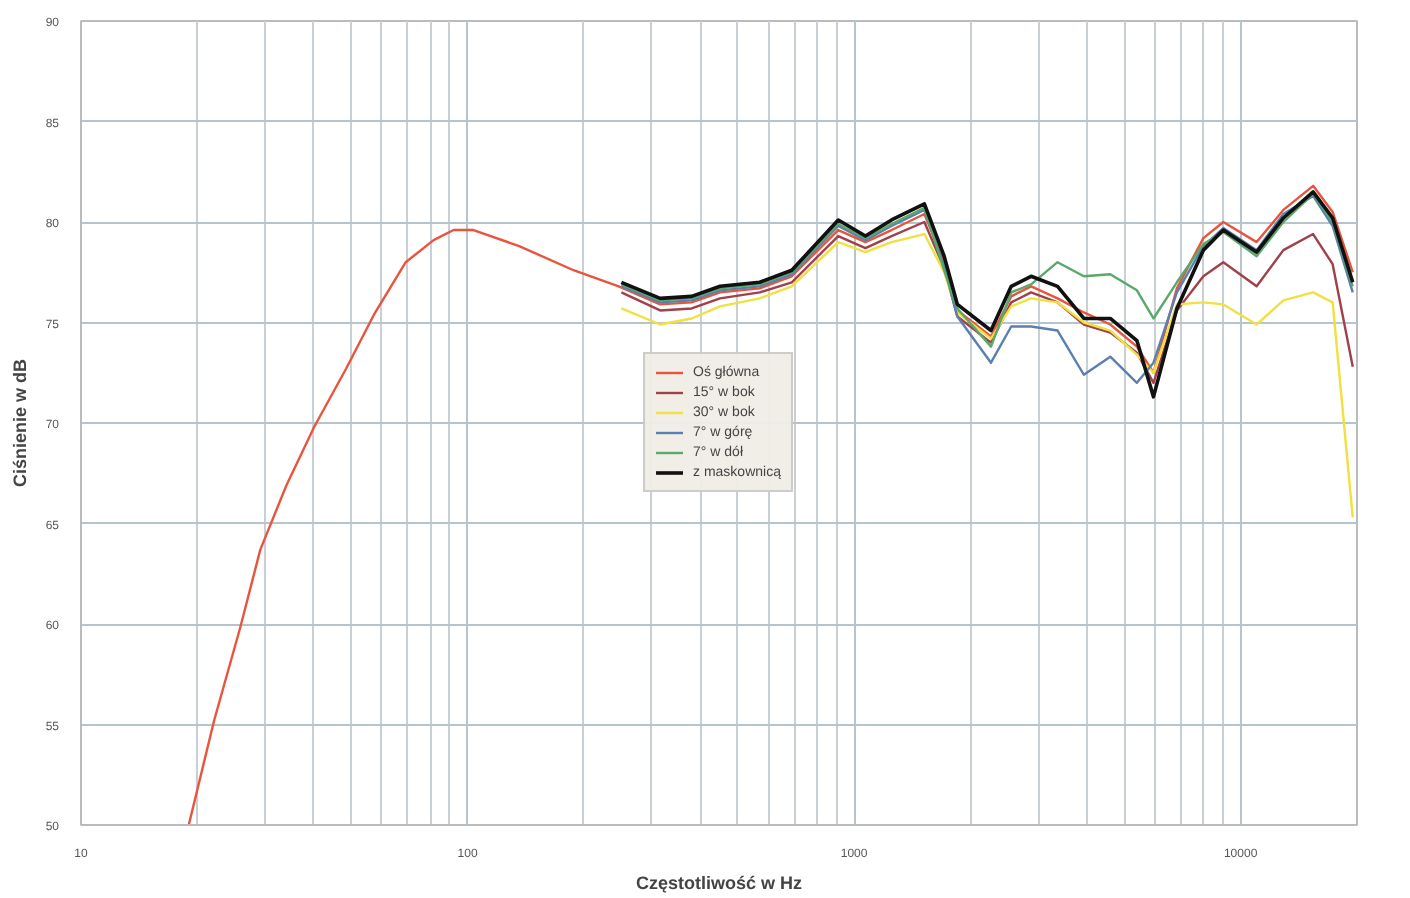 Image resolution: width=1410 pixels, height=898 pixels. What do you see at coordinates (719, 883) in the screenshot?
I see `x-axis-title: Częstotliwość w Hz` at bounding box center [719, 883].